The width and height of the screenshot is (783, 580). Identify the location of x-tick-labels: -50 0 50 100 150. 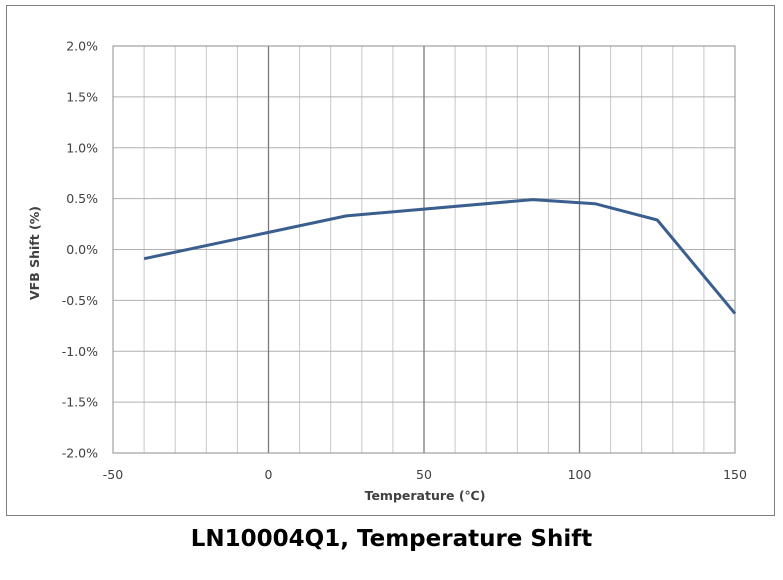
(425, 474).